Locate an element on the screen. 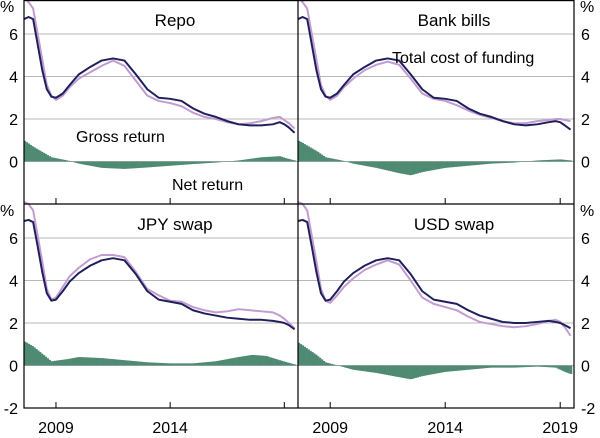 The height and width of the screenshot is (438, 600). y-tick-label-left: -2 is located at coordinates (11, 409).